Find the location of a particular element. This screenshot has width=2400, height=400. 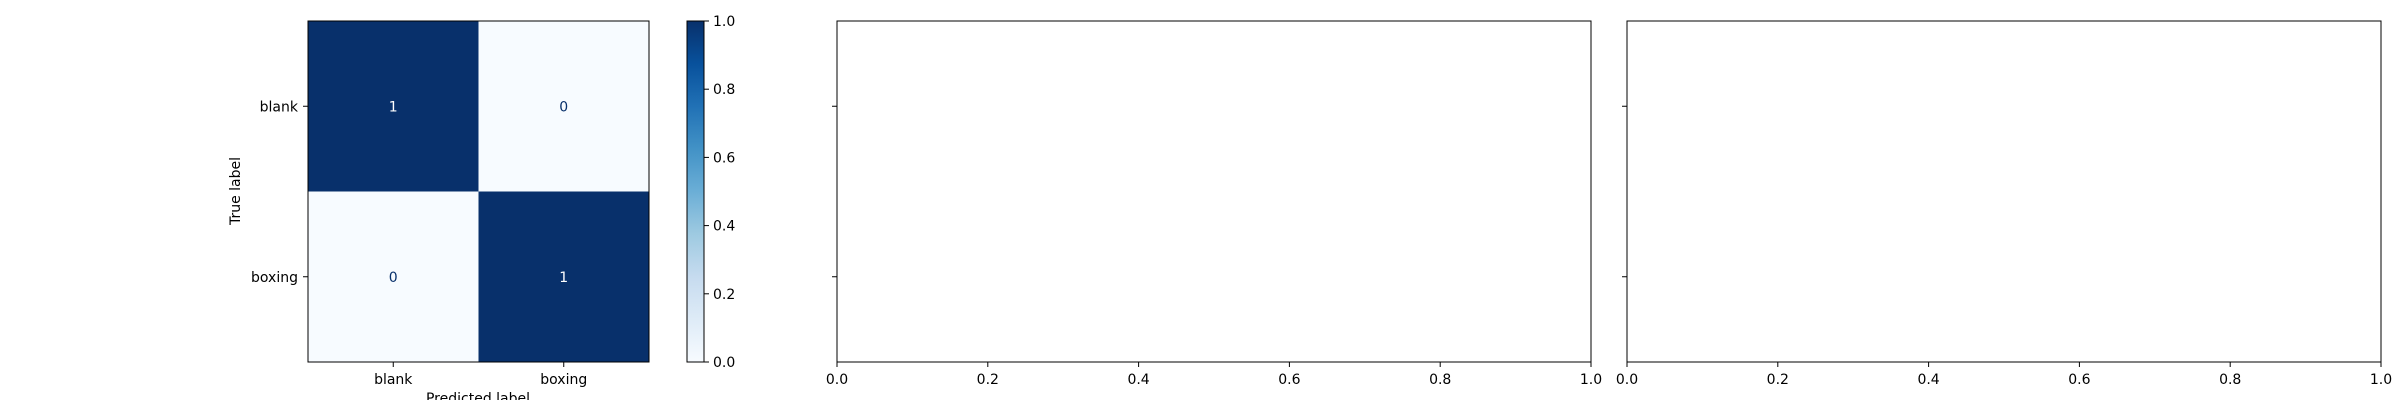

colorbar-ticks: 0.0 0.2 0.4 0.6 0.8 1.0 is located at coordinates (719, 192).